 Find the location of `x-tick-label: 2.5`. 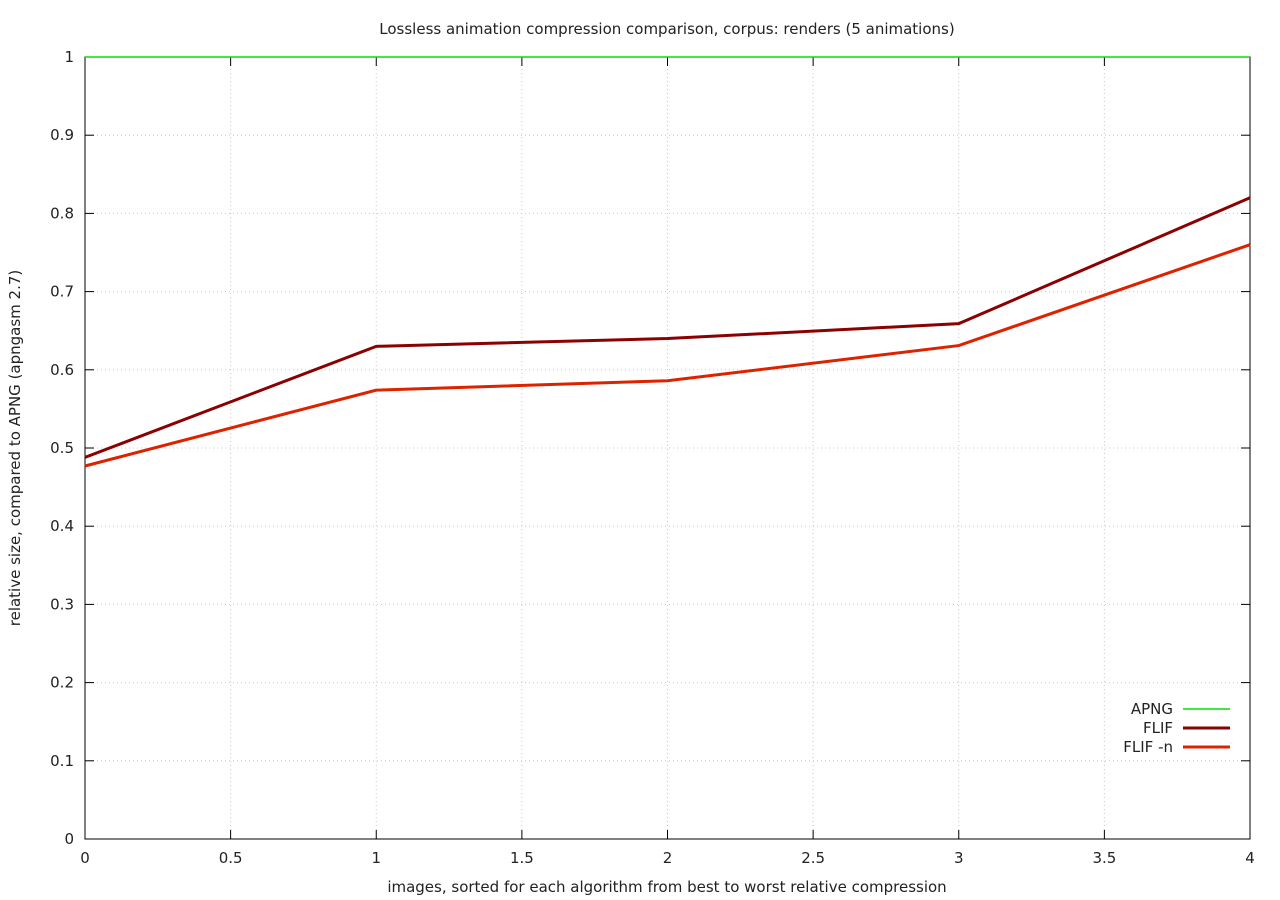

x-tick-label: 2.5 is located at coordinates (813, 858).